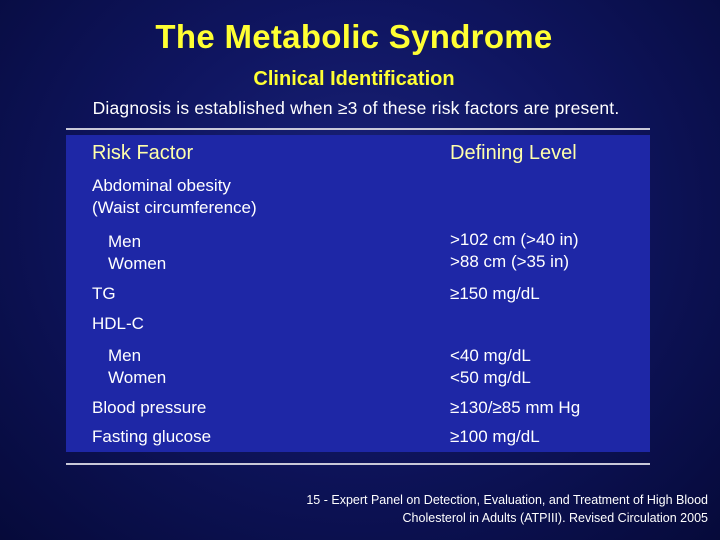 This screenshot has width=720, height=540. Describe the element at coordinates (490, 355) in the screenshot. I see `row-hdl-men-value: <40 mg/dL` at that location.